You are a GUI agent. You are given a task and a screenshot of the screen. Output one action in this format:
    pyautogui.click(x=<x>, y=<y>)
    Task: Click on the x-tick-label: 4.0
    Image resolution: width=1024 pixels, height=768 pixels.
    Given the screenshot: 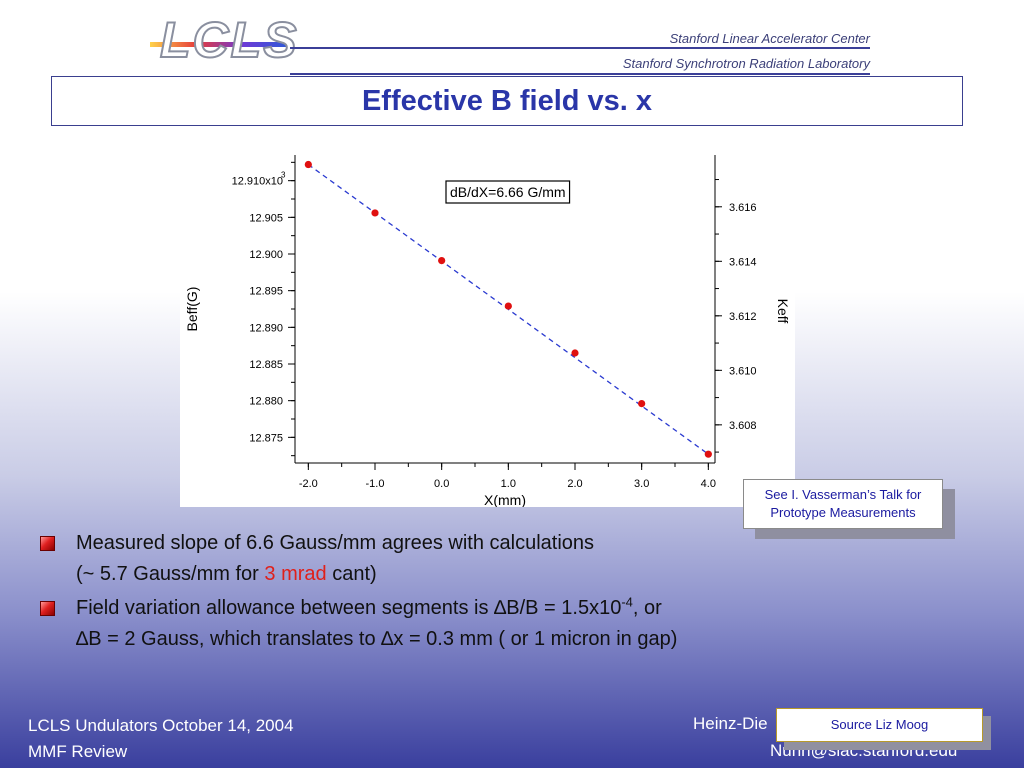 What is the action you would take?
    pyautogui.click(x=708, y=484)
    